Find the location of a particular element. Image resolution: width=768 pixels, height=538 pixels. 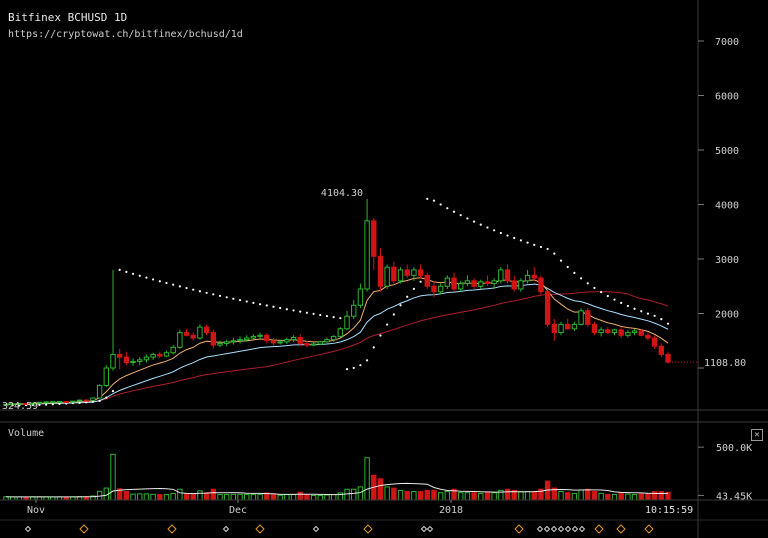

chart-title: Bitfinex BCHUSD 1D is located at coordinates (68, 17).